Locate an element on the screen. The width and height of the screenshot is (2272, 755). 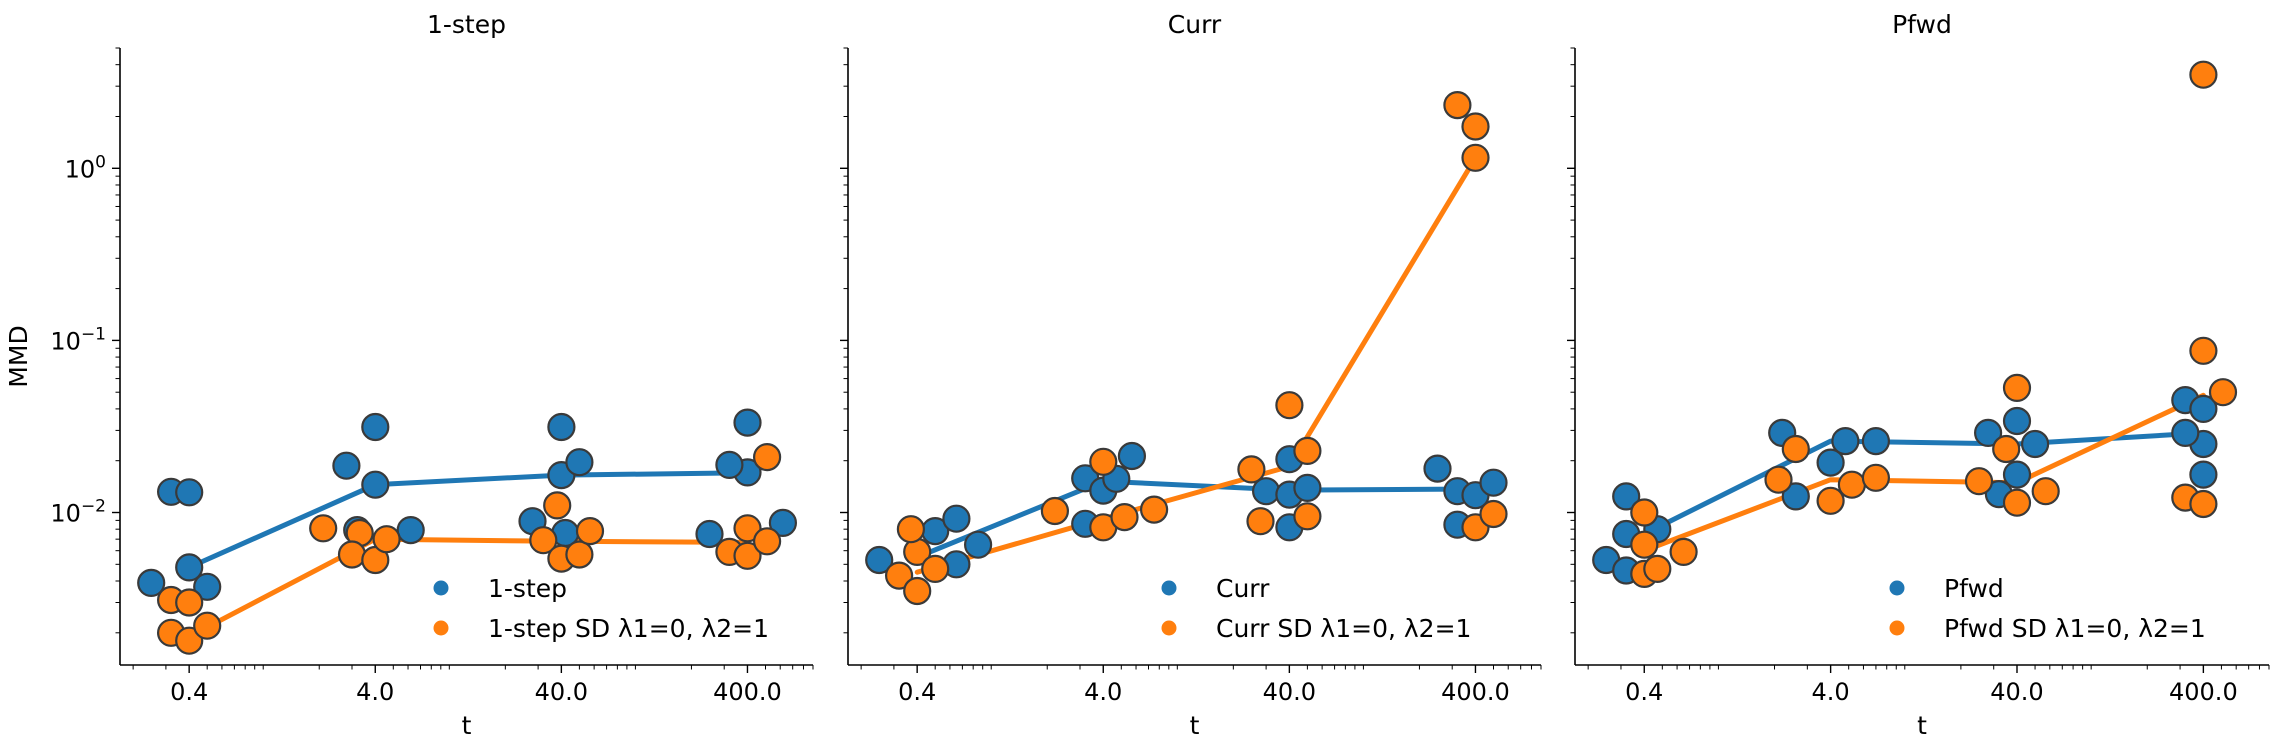
legend-label-series-1: Curr is located at coordinates (1243, 588).